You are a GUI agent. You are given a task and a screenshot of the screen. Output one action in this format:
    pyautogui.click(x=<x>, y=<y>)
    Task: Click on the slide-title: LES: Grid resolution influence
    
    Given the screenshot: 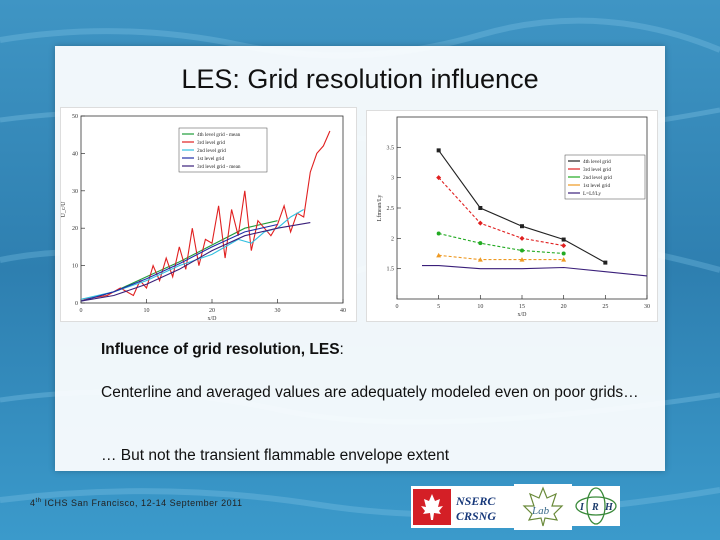 What is the action you would take?
    pyautogui.click(x=360, y=79)
    